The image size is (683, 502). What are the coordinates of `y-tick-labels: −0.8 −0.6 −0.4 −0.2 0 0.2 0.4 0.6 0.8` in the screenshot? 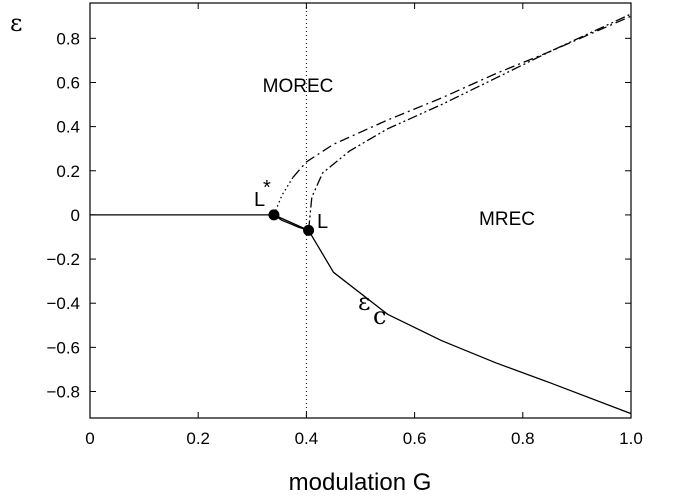 It's located at (63, 215).